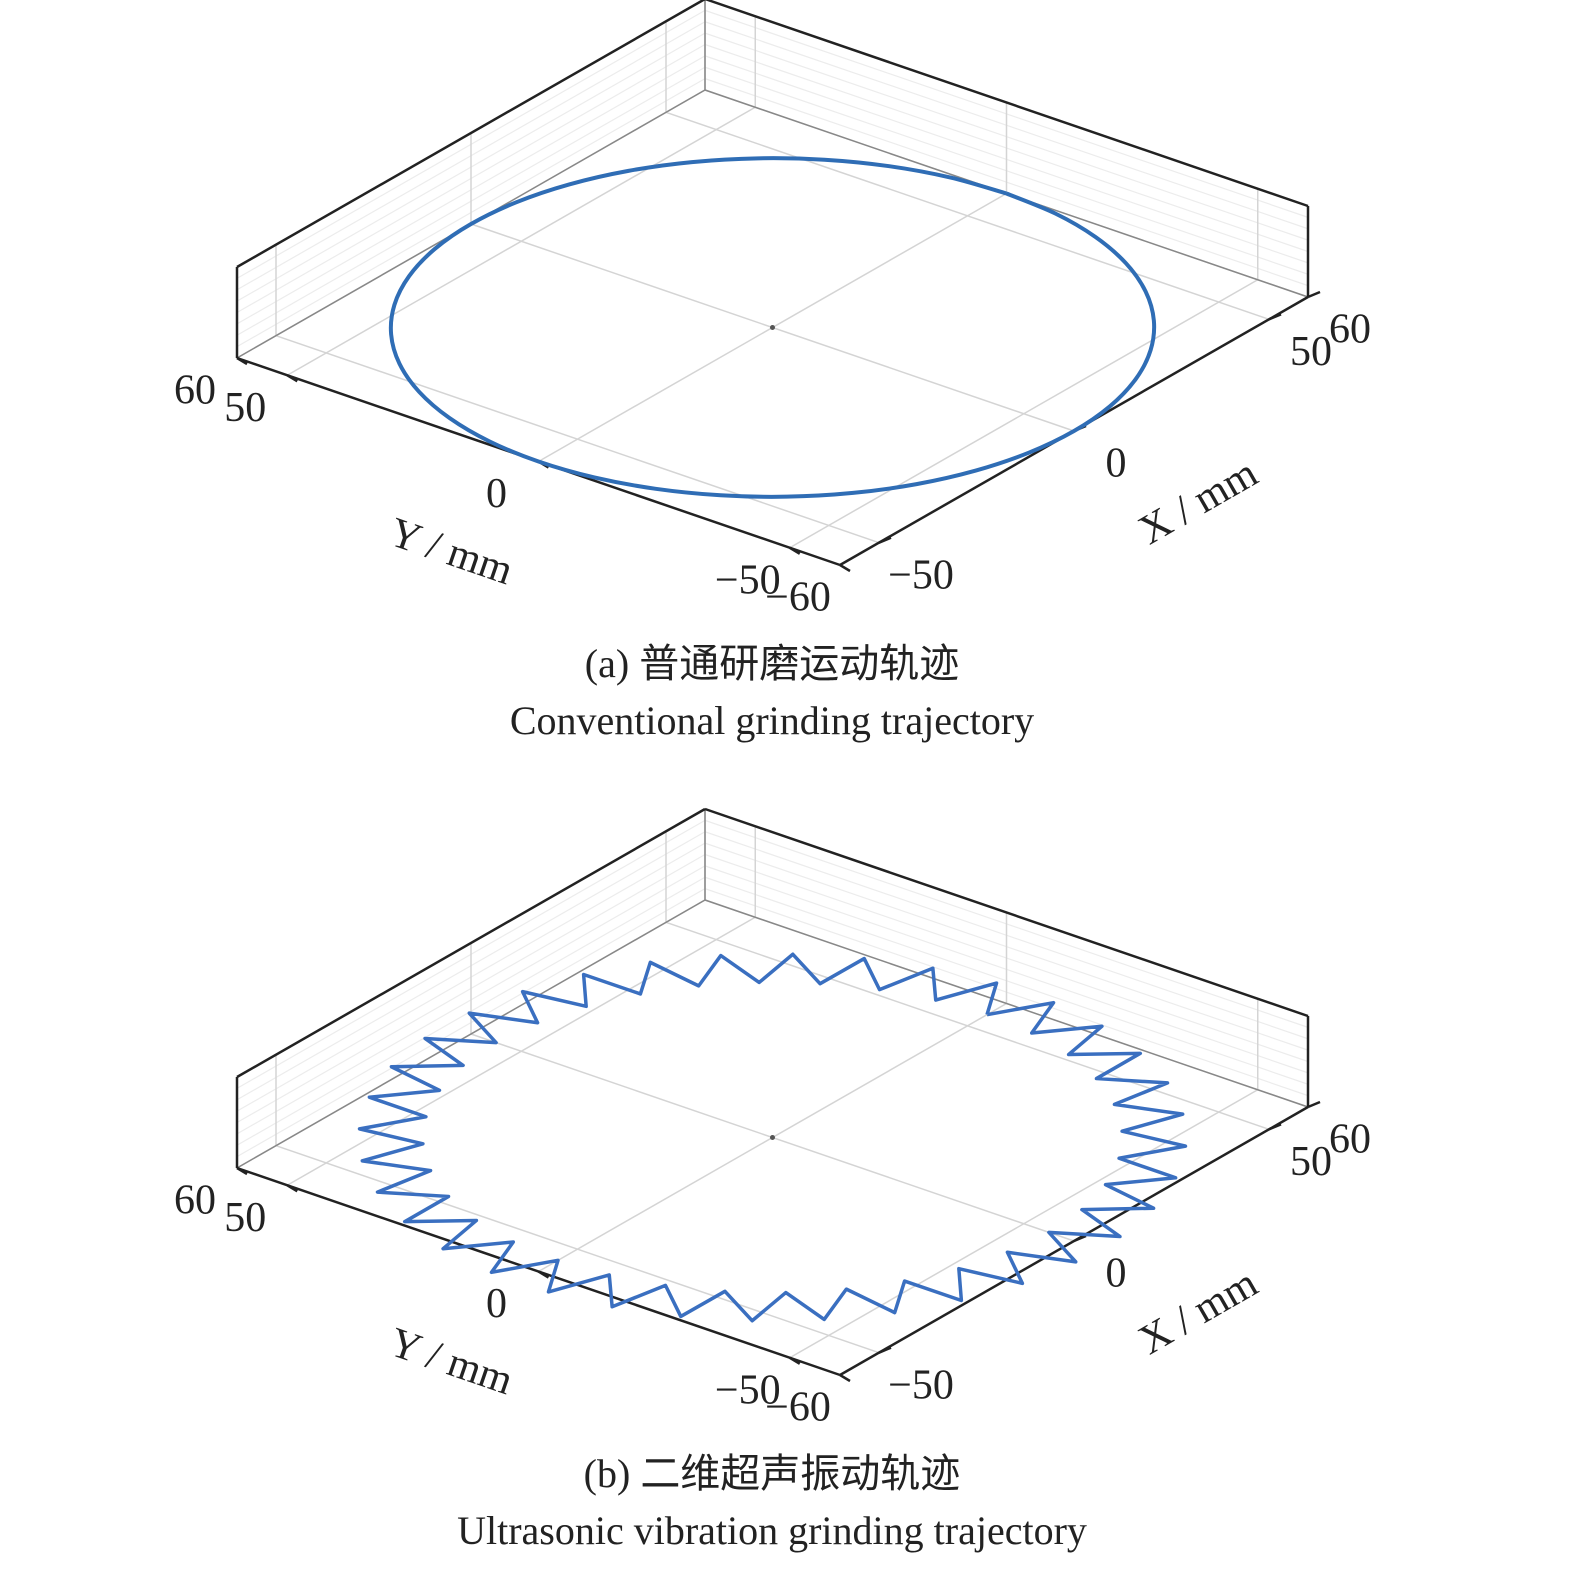  I want to click on caption-title: (b) 二维超声振动轨迹, so click(772, 1473).